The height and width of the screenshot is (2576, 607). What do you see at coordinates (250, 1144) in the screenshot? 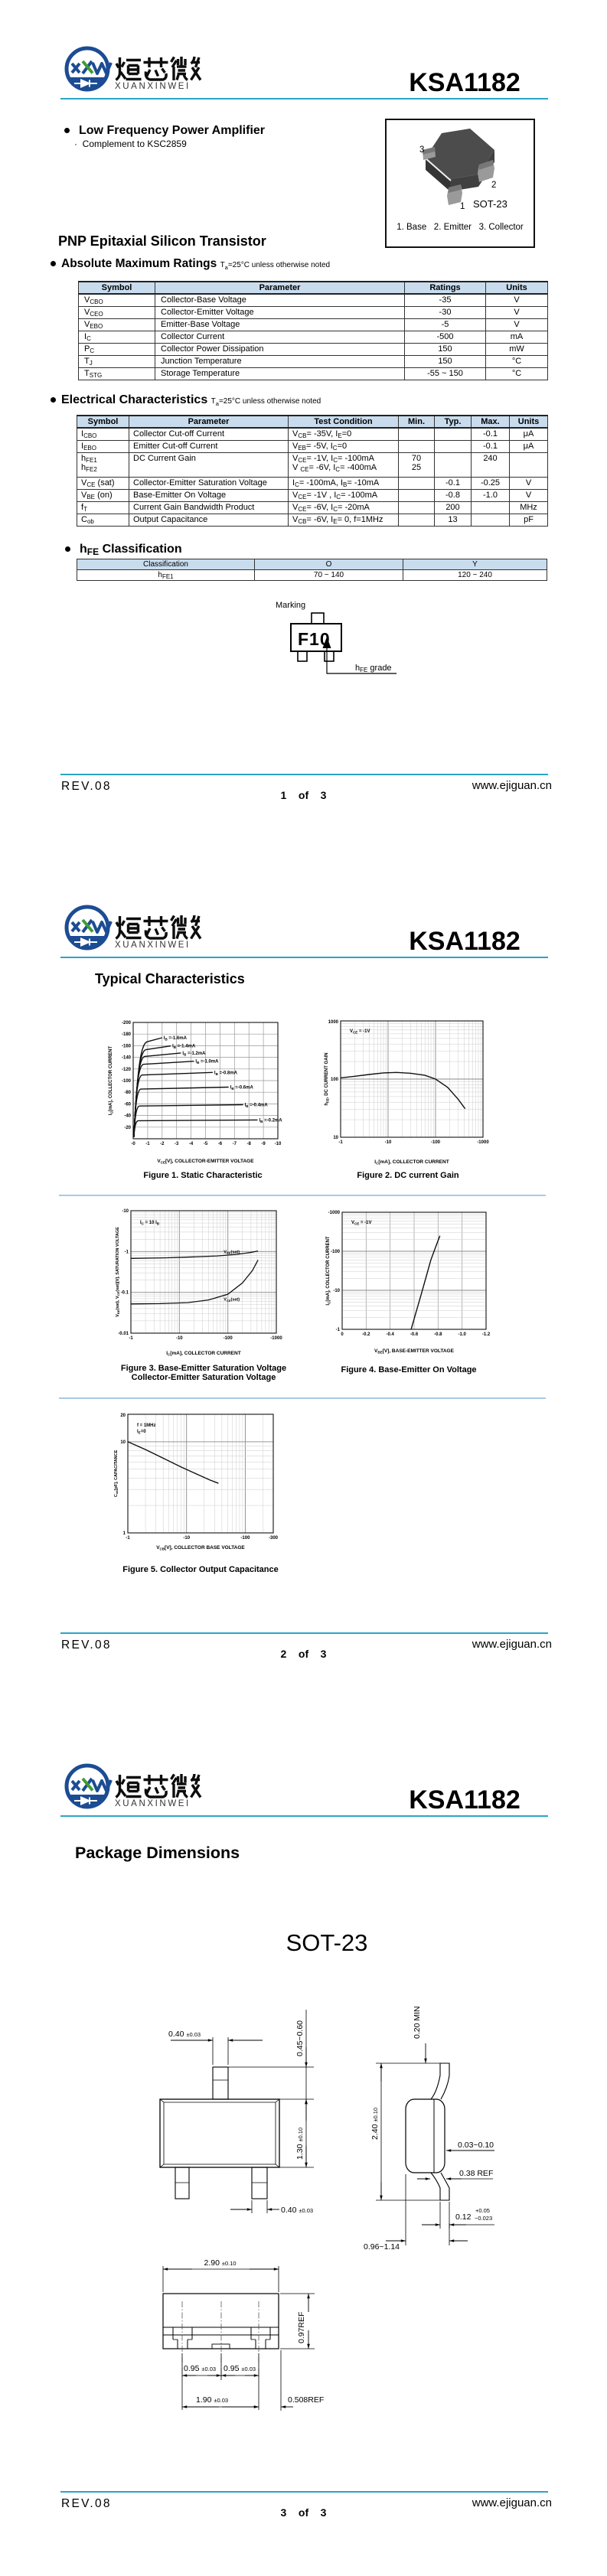
I see `svg-text: -8` at bounding box center [250, 1144].